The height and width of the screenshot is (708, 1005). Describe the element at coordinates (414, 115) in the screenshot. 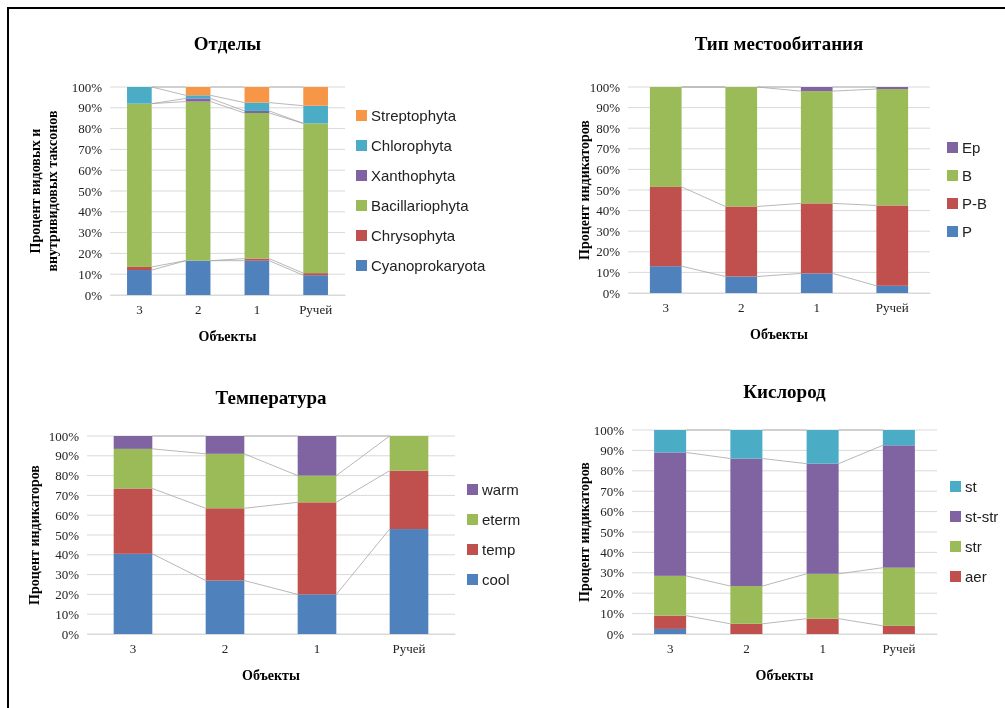

I see `legend-label: Streptophyta` at that location.